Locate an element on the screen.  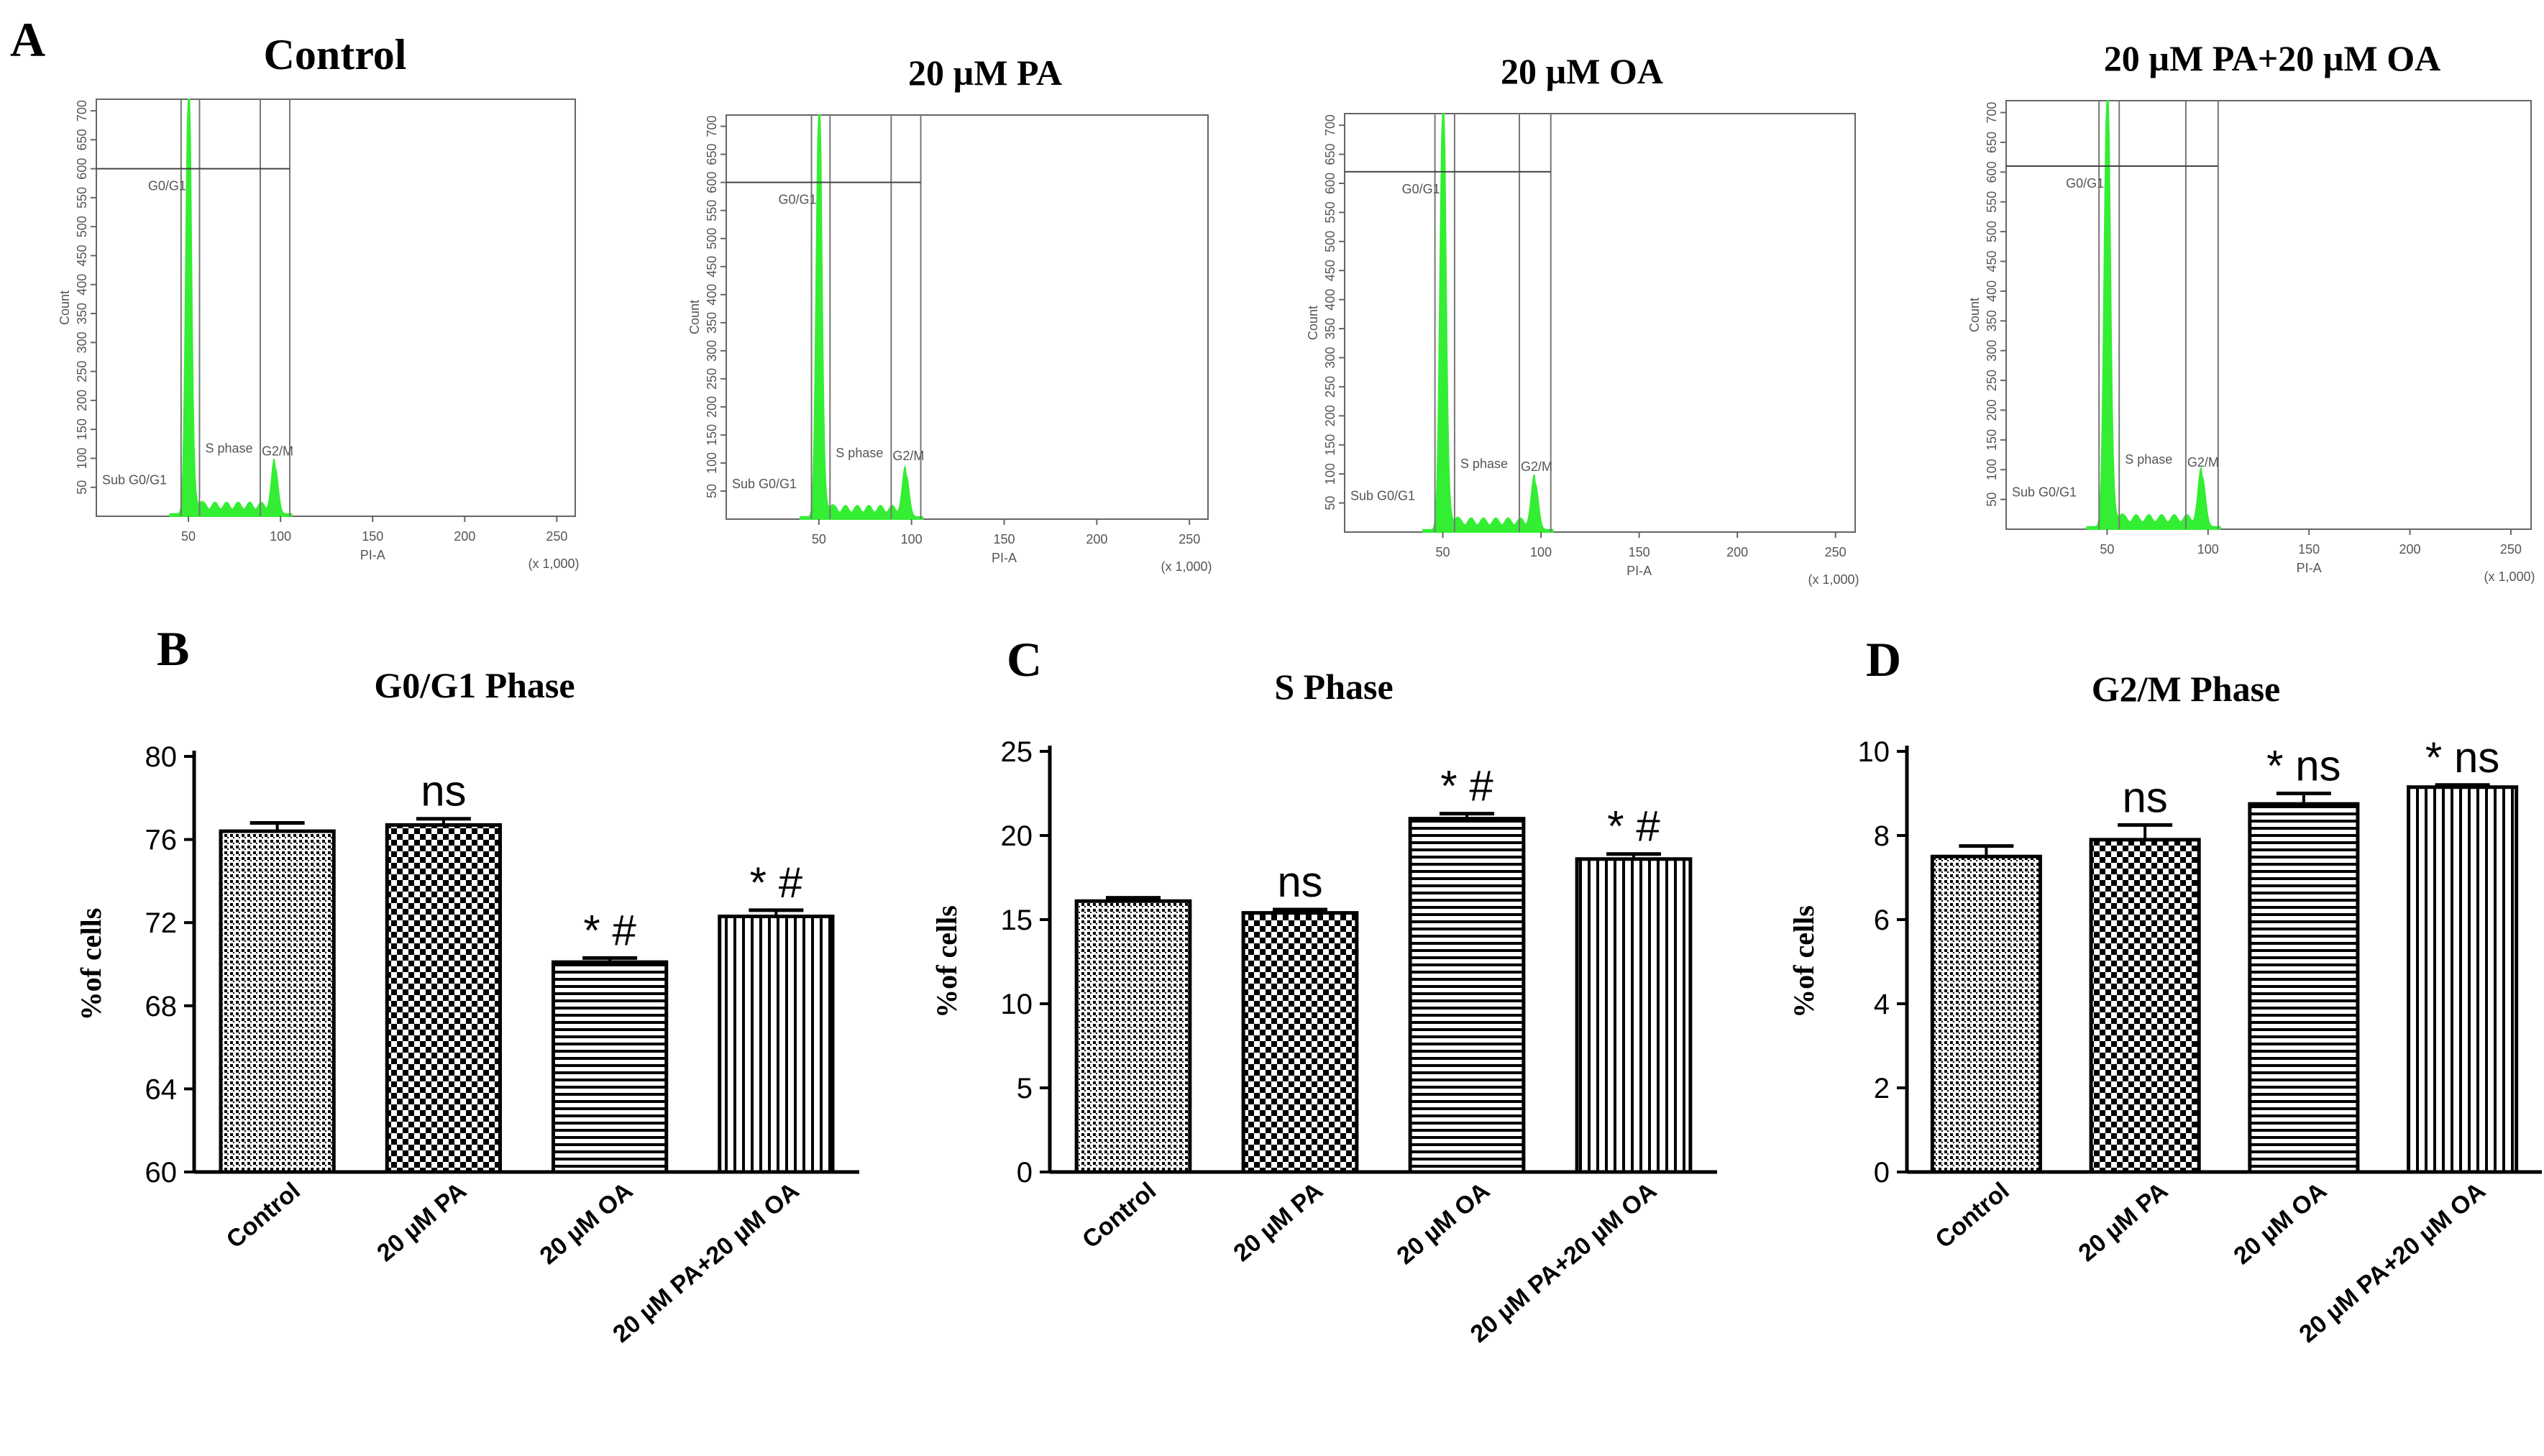
y-tick-label: 300 is located at coordinates (712, 351).